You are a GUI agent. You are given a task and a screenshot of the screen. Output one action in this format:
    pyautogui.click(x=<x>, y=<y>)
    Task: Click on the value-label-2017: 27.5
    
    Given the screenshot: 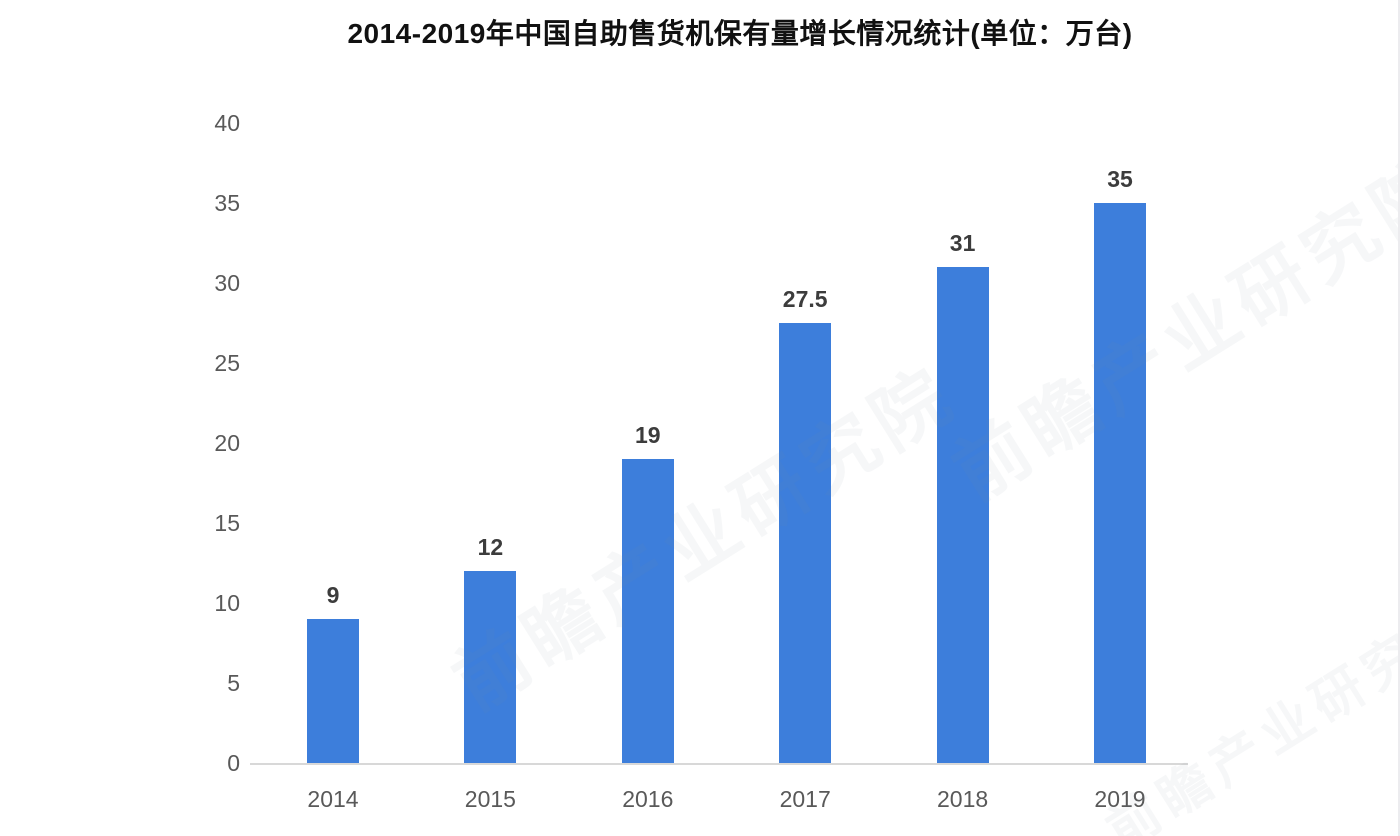 What is the action you would take?
    pyautogui.click(x=805, y=299)
    